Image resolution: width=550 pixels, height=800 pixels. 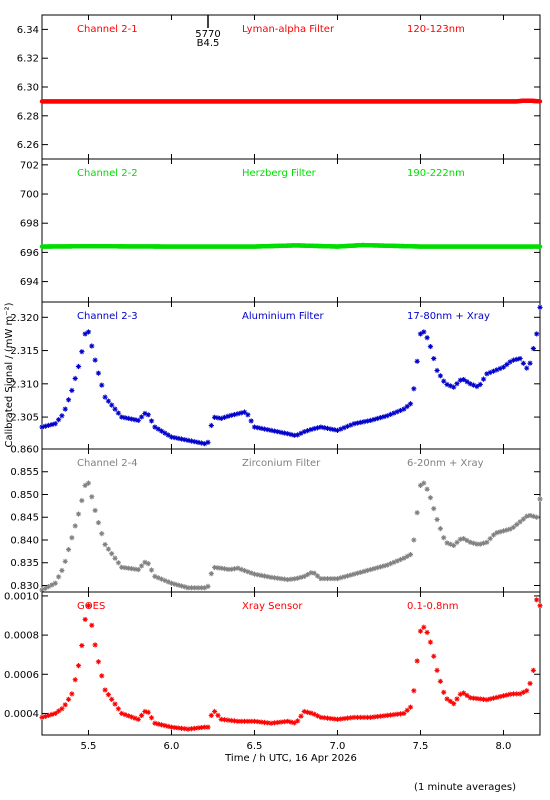 What do you see at coordinates (107, 316) in the screenshot?
I see `panel-name: Channel 2-3` at bounding box center [107, 316].